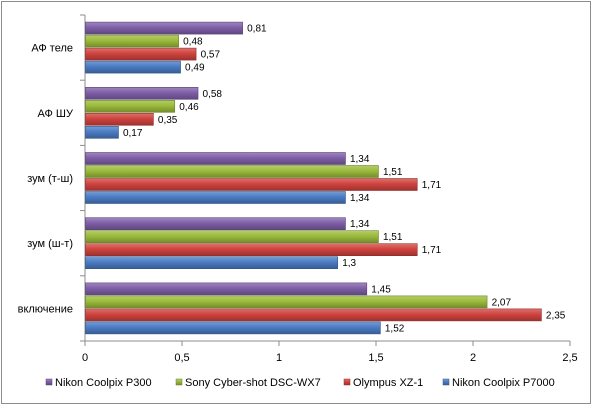 The image size is (594, 407). Describe the element at coordinates (556, 315) in the screenshot. I see `data-label: 2,35` at that location.